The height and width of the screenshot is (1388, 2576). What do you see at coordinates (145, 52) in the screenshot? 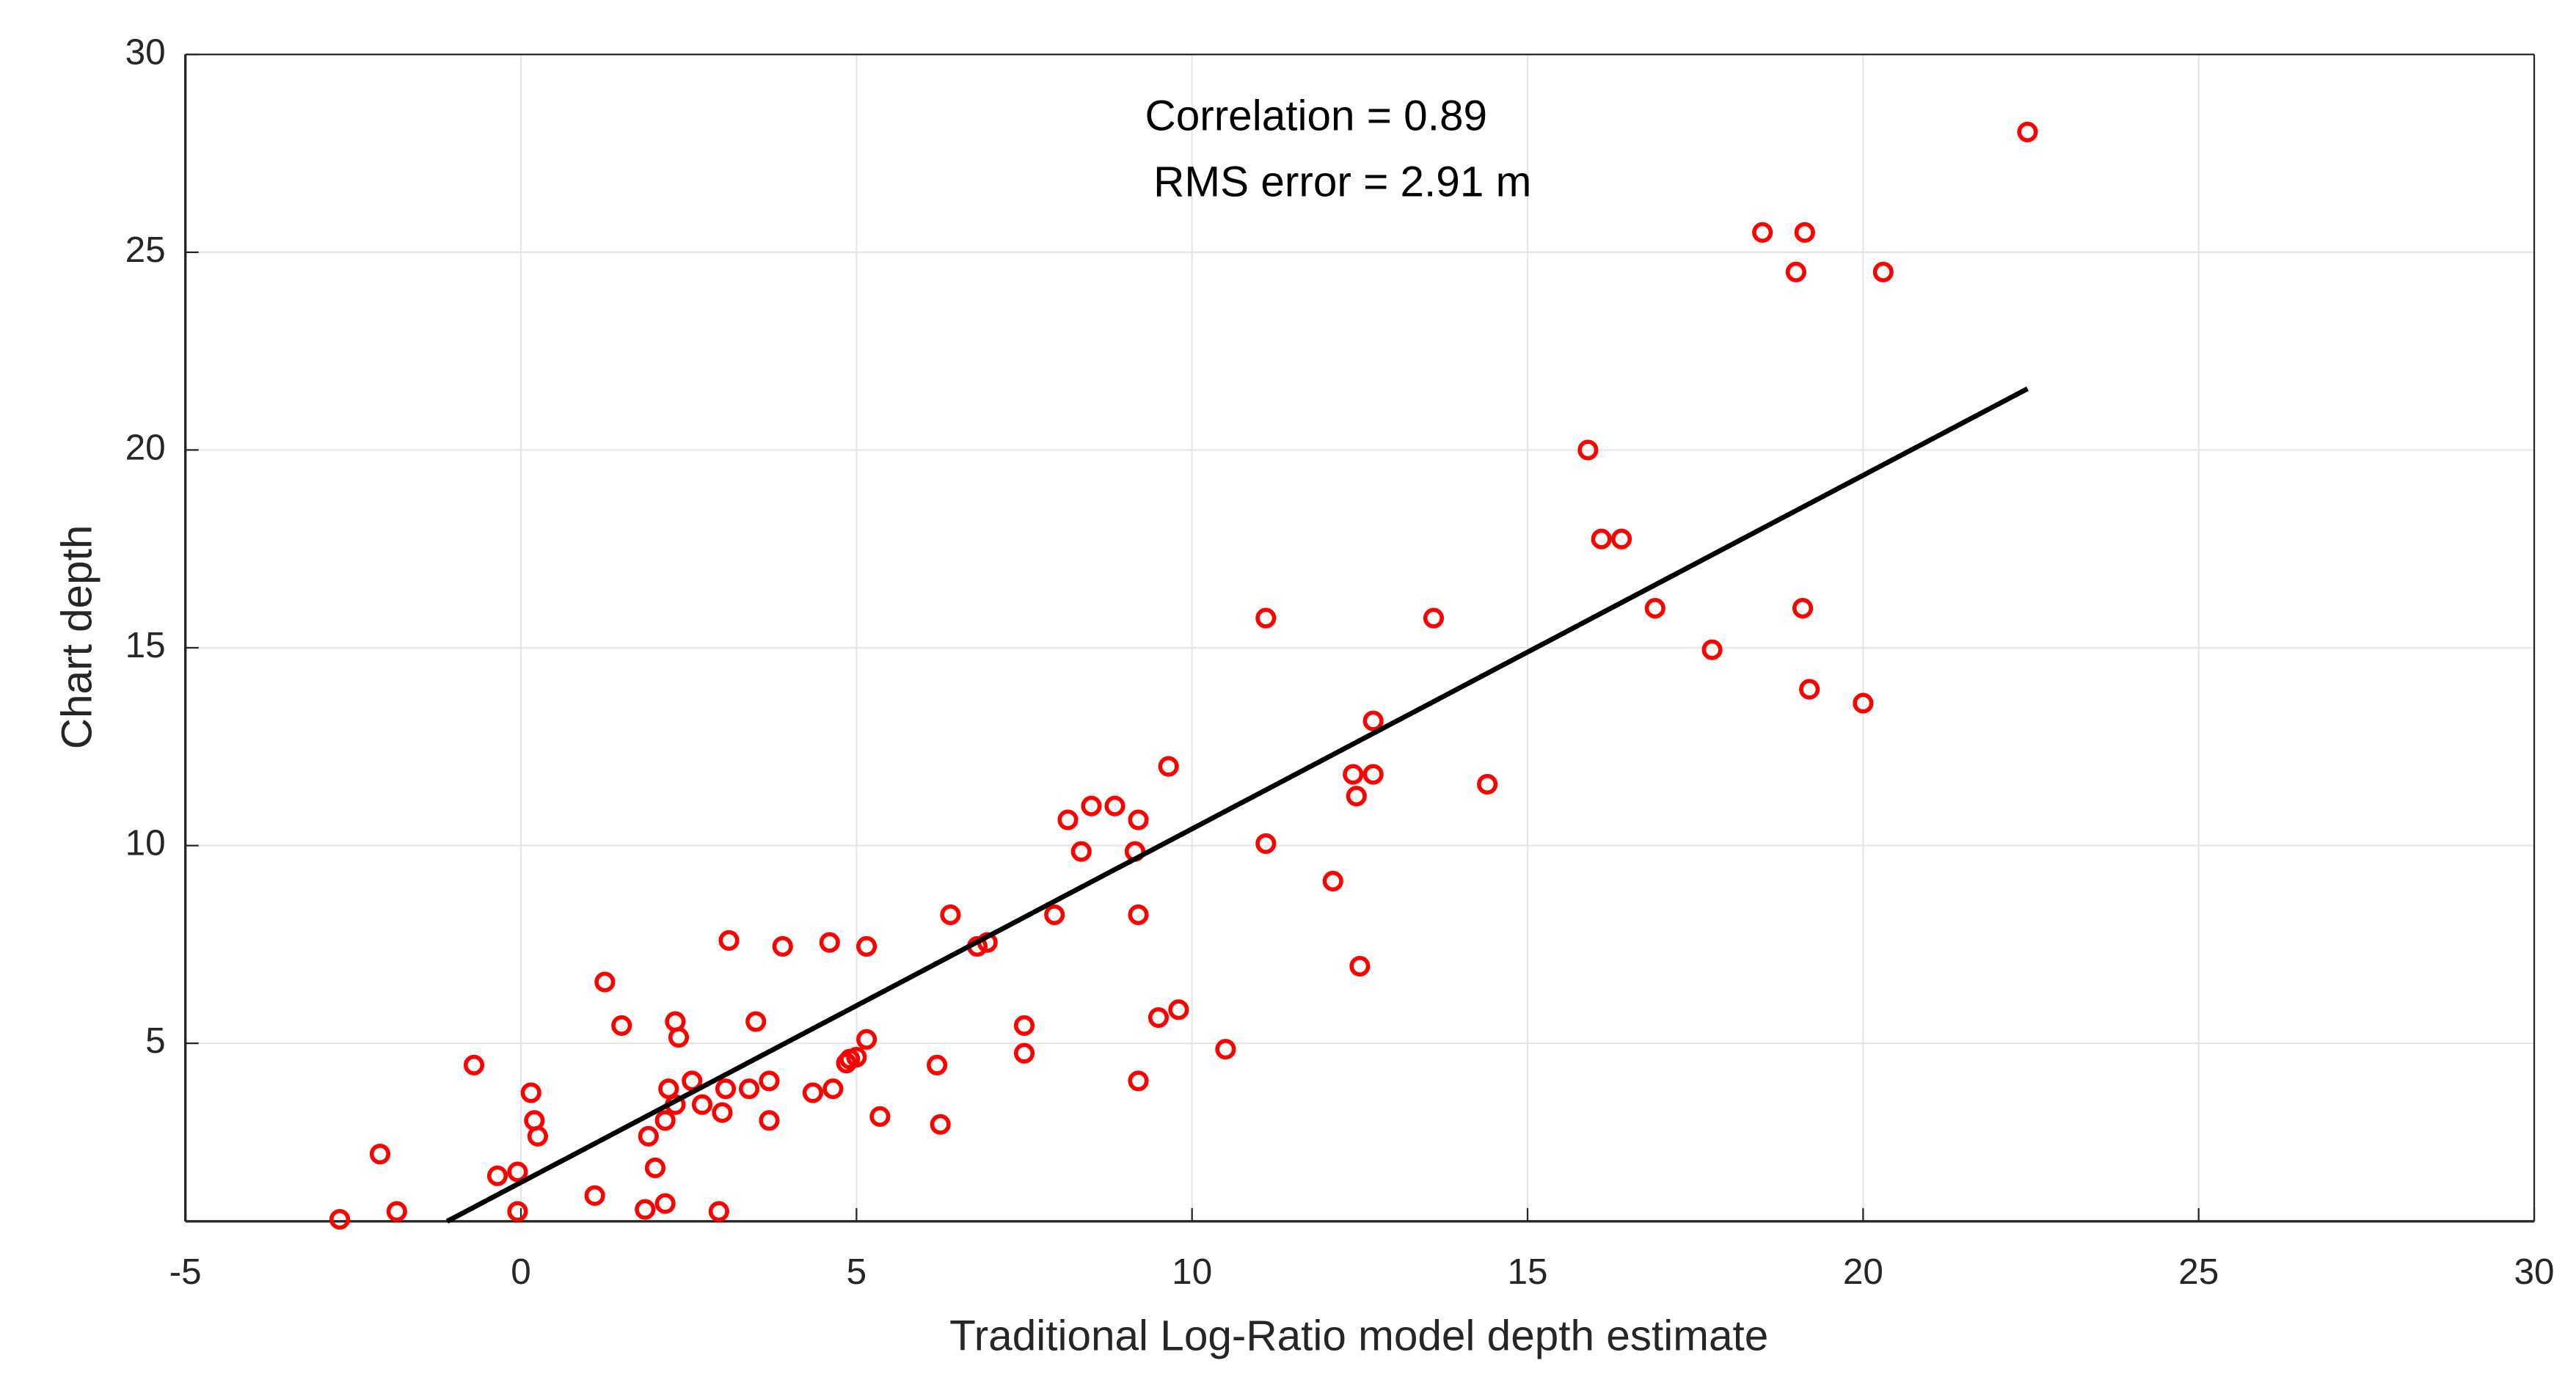
I see `y-tick-label: 30` at bounding box center [145, 52].